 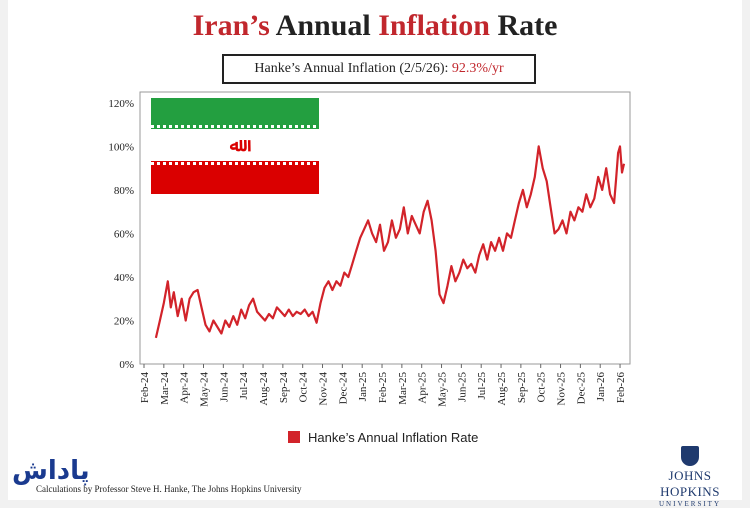 What do you see at coordinates (124, 191) in the screenshot?
I see `y-tick-label: 80%` at bounding box center [124, 191].